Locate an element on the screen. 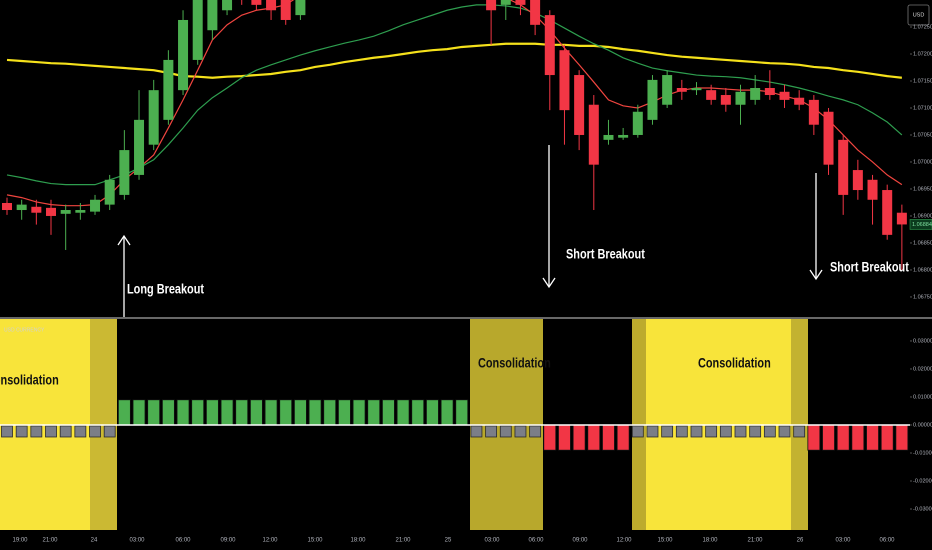 The width and height of the screenshot is (932, 550). y-tick-label: 1.071000 is located at coordinates (922, 108).